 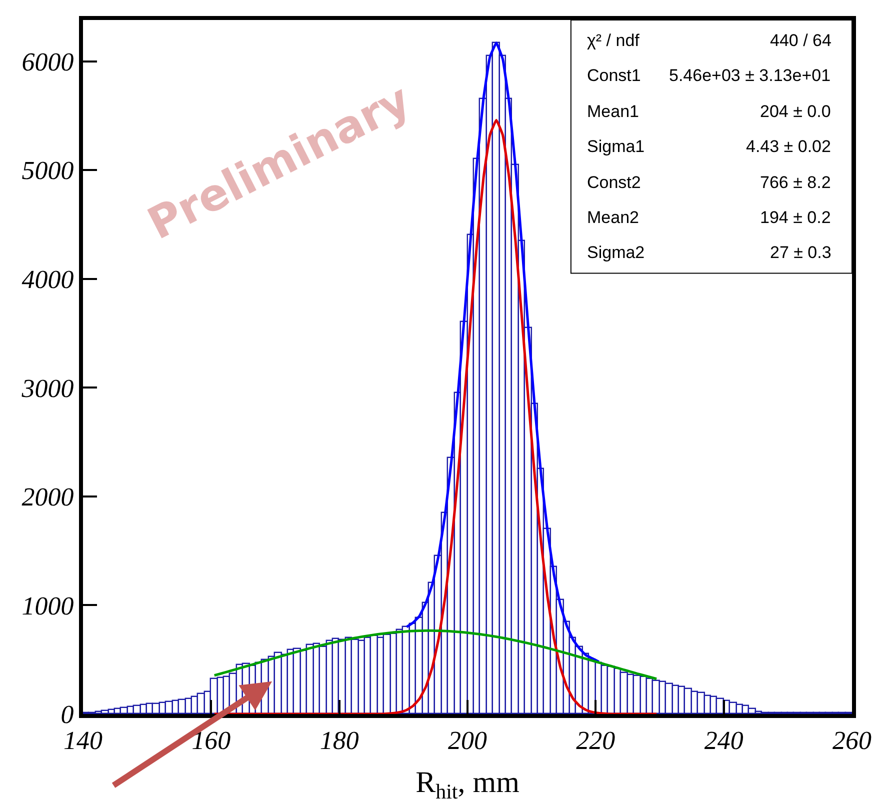 What do you see at coordinates (48, 61) in the screenshot?
I see `y-tick-label: 6000` at bounding box center [48, 61].